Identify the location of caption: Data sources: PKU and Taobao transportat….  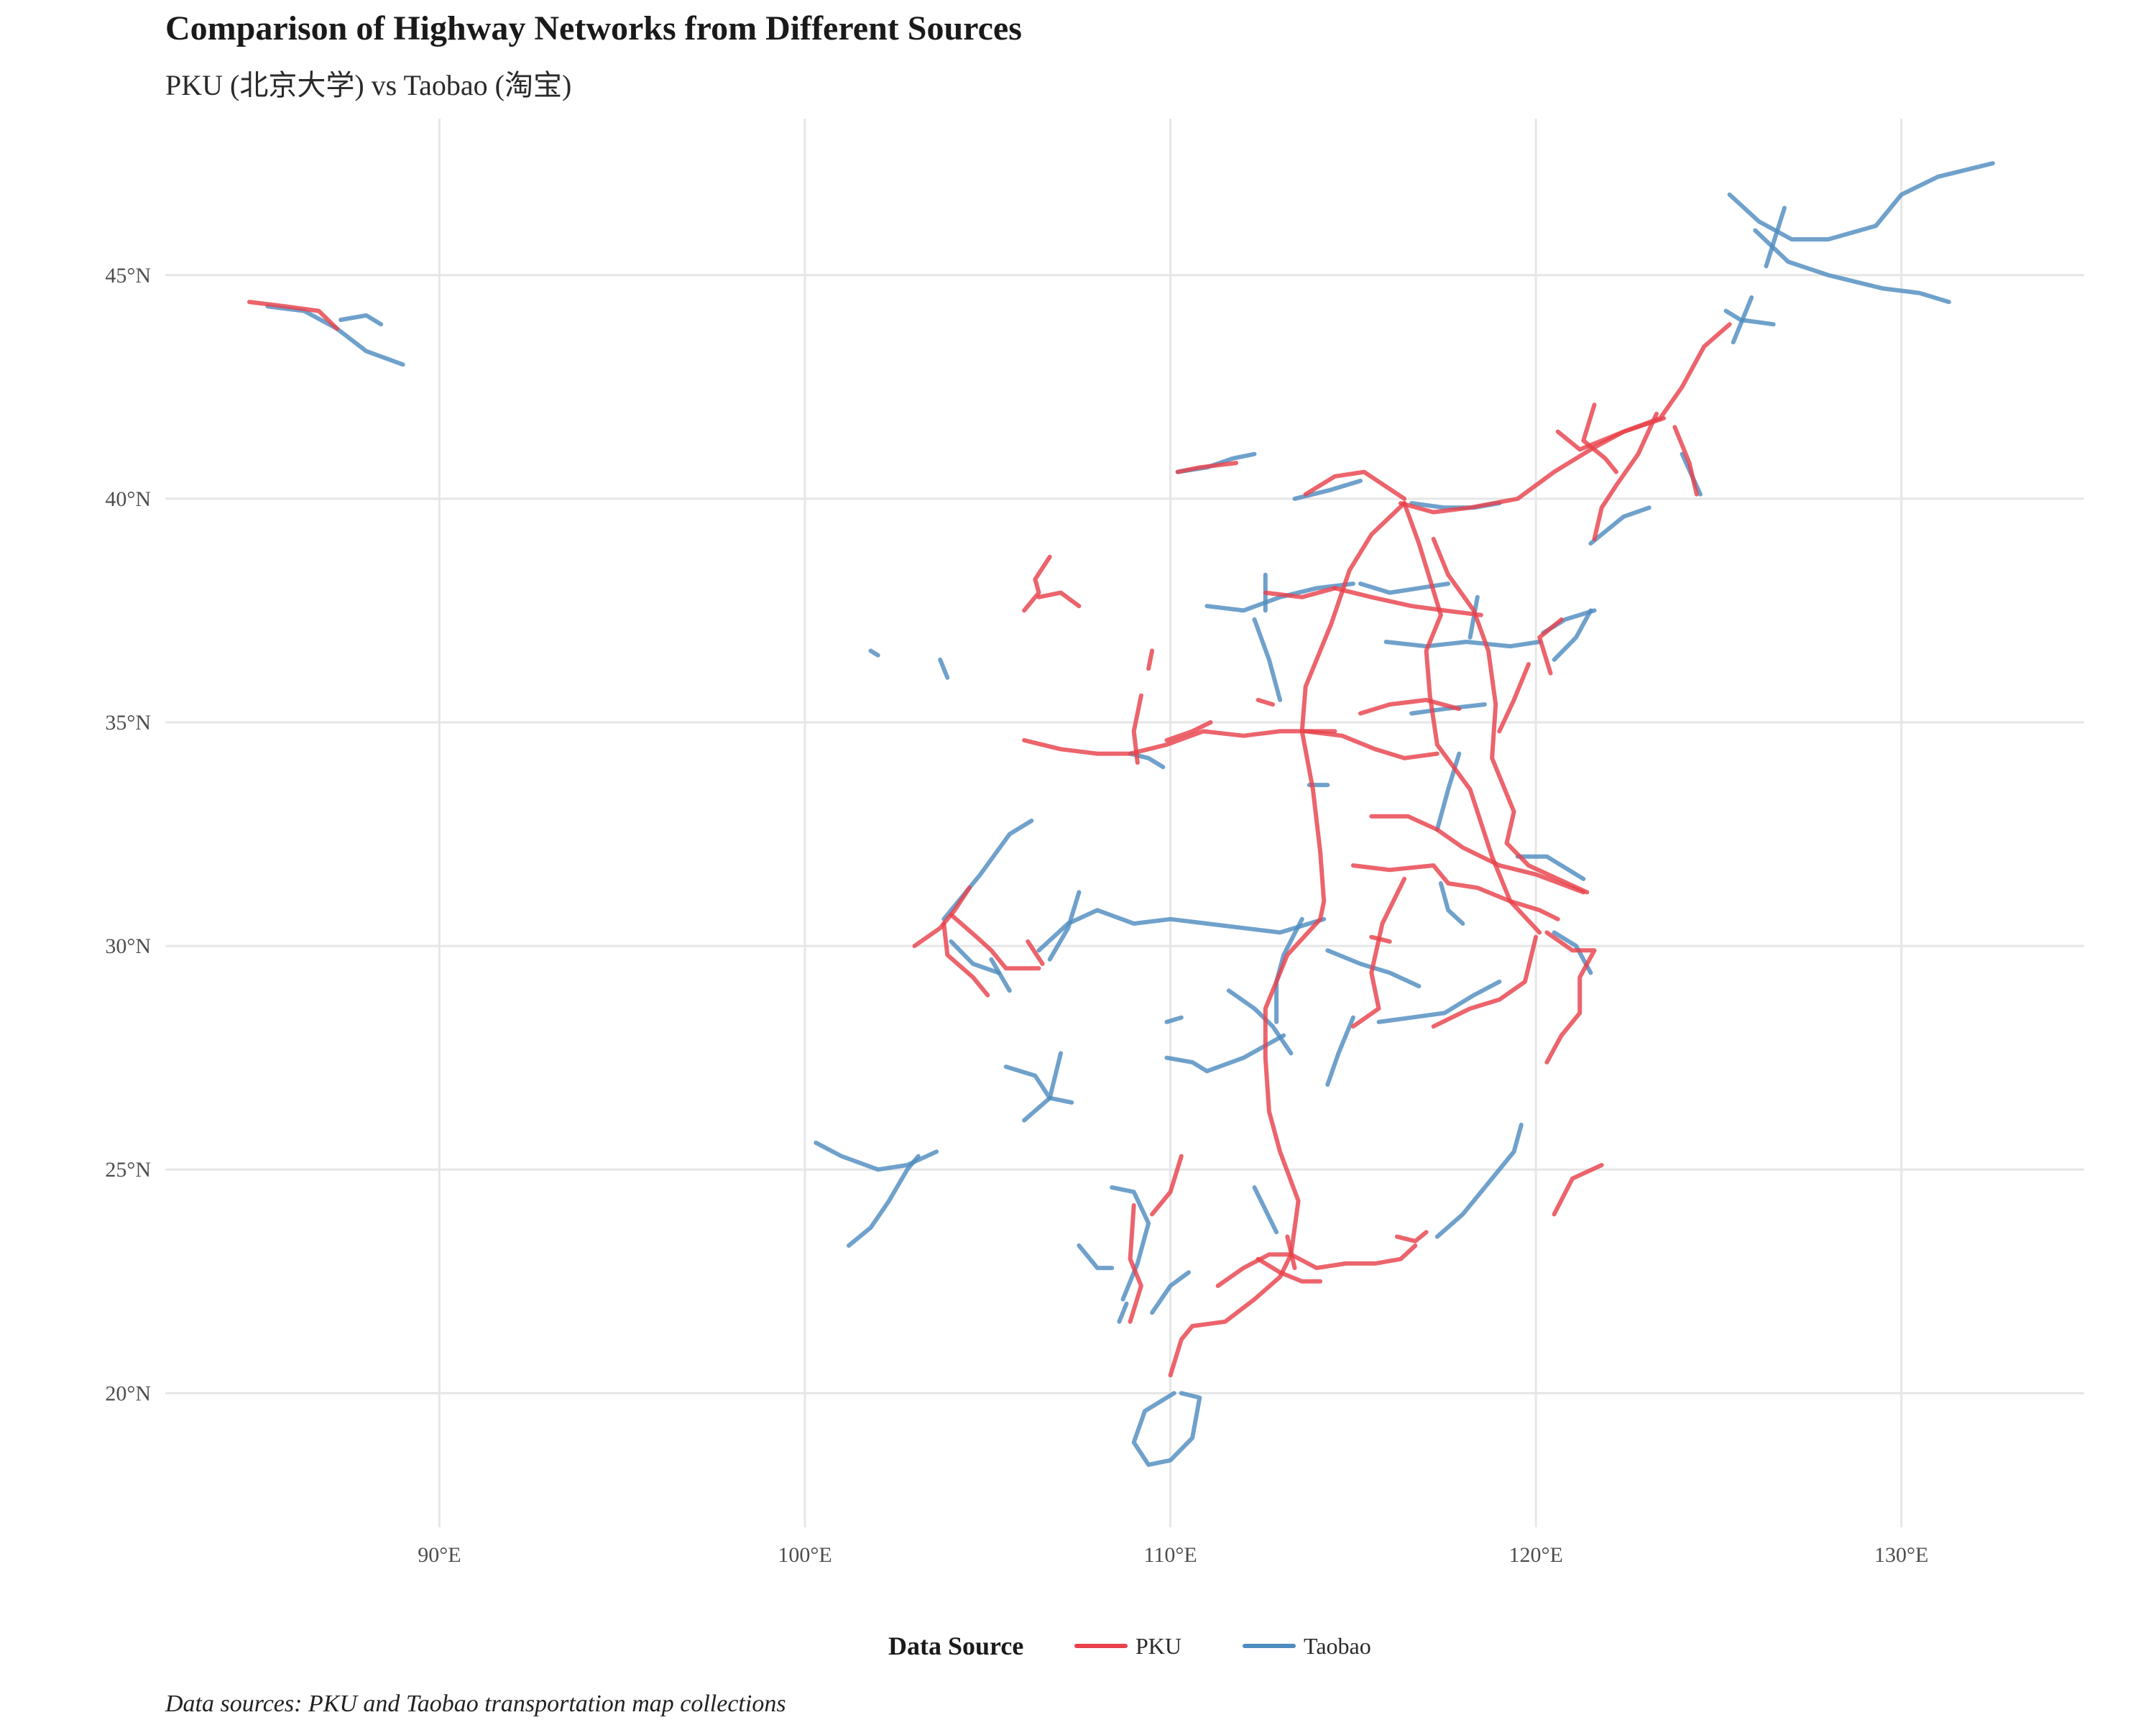
(475, 1703).